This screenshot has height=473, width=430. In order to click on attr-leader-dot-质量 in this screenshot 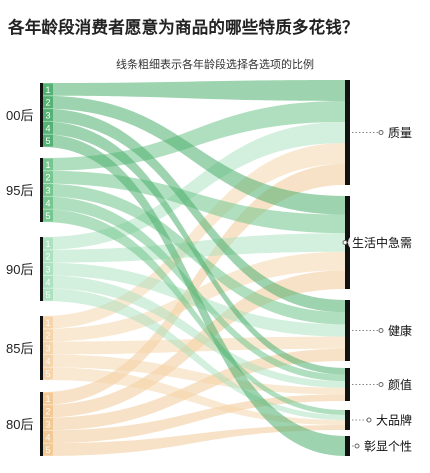, I will do `click(381, 132)`.